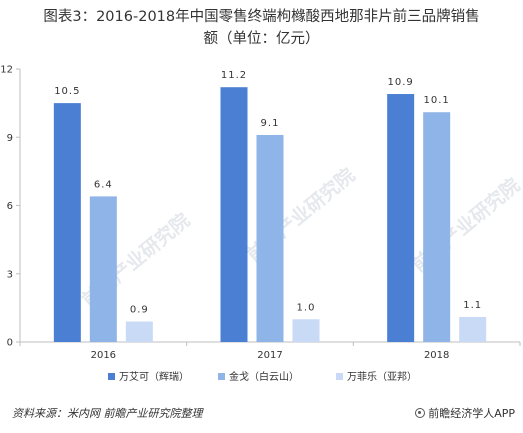 The image size is (523, 433). I want to click on y-tick-label: 0, so click(10, 343).